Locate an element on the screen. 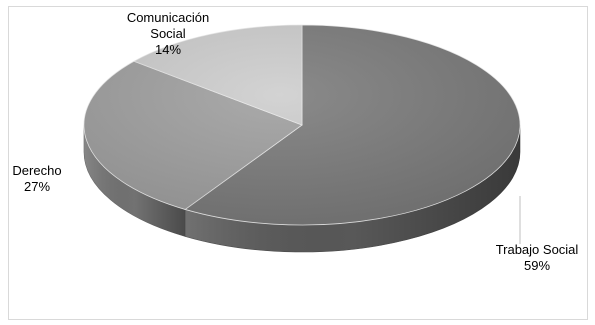 This screenshot has width=595, height=325. data-label-derecho: Derecho 27% is located at coordinates (36, 178).